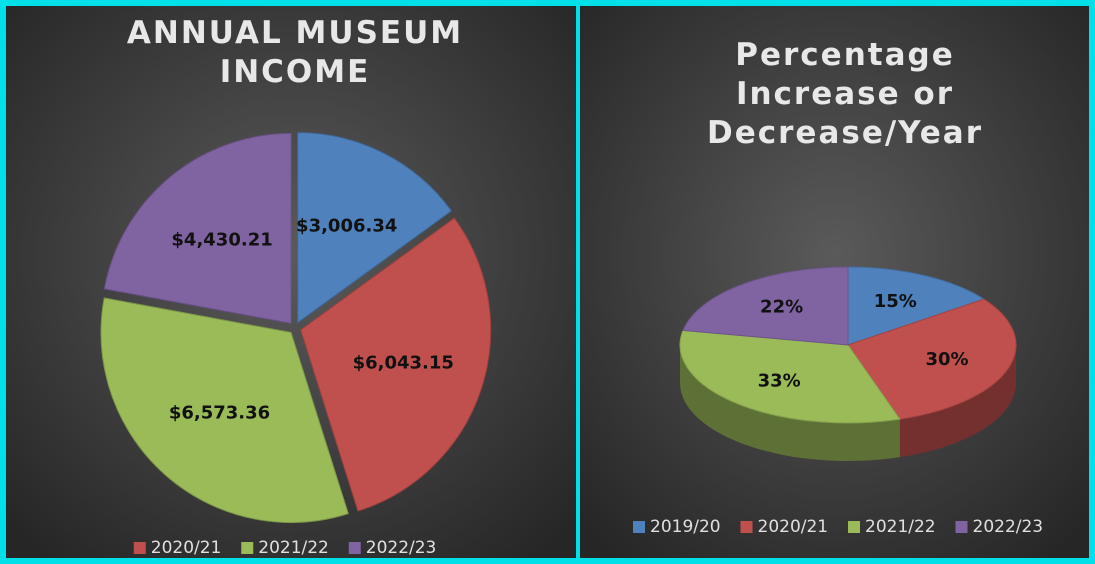  Describe the element at coordinates (346, 225) in the screenshot. I see `data-label: $3,006.34` at that location.